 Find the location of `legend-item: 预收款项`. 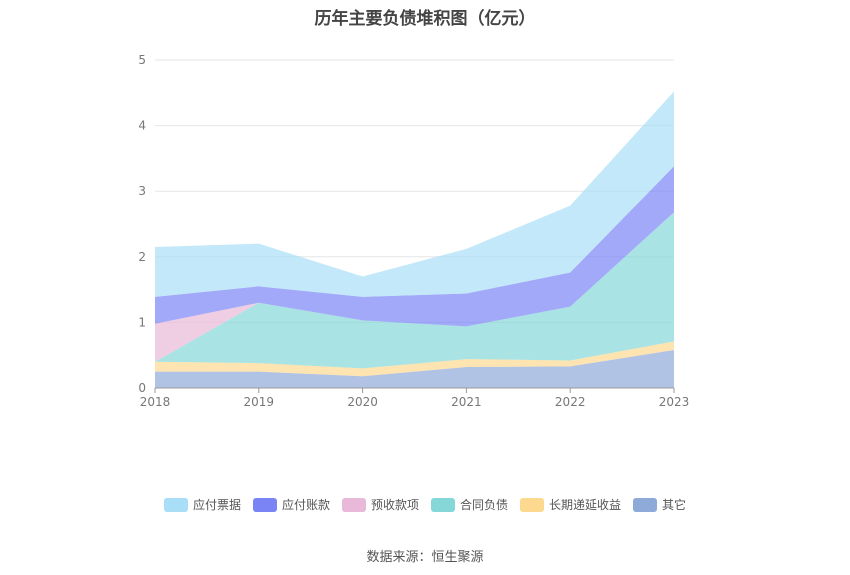

legend-item: 预收款项 is located at coordinates (380, 504).